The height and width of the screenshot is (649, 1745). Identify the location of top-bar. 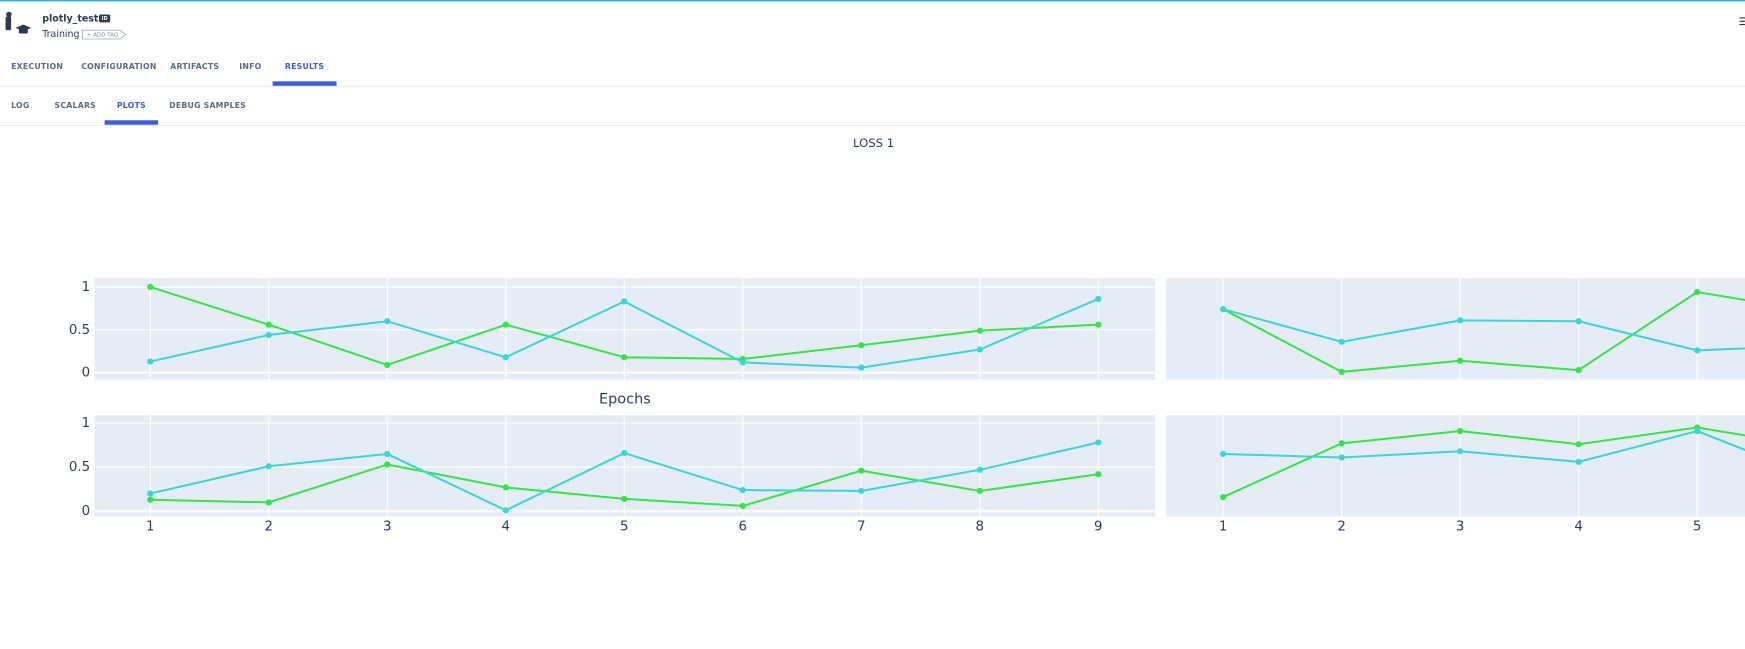
(872, 1).